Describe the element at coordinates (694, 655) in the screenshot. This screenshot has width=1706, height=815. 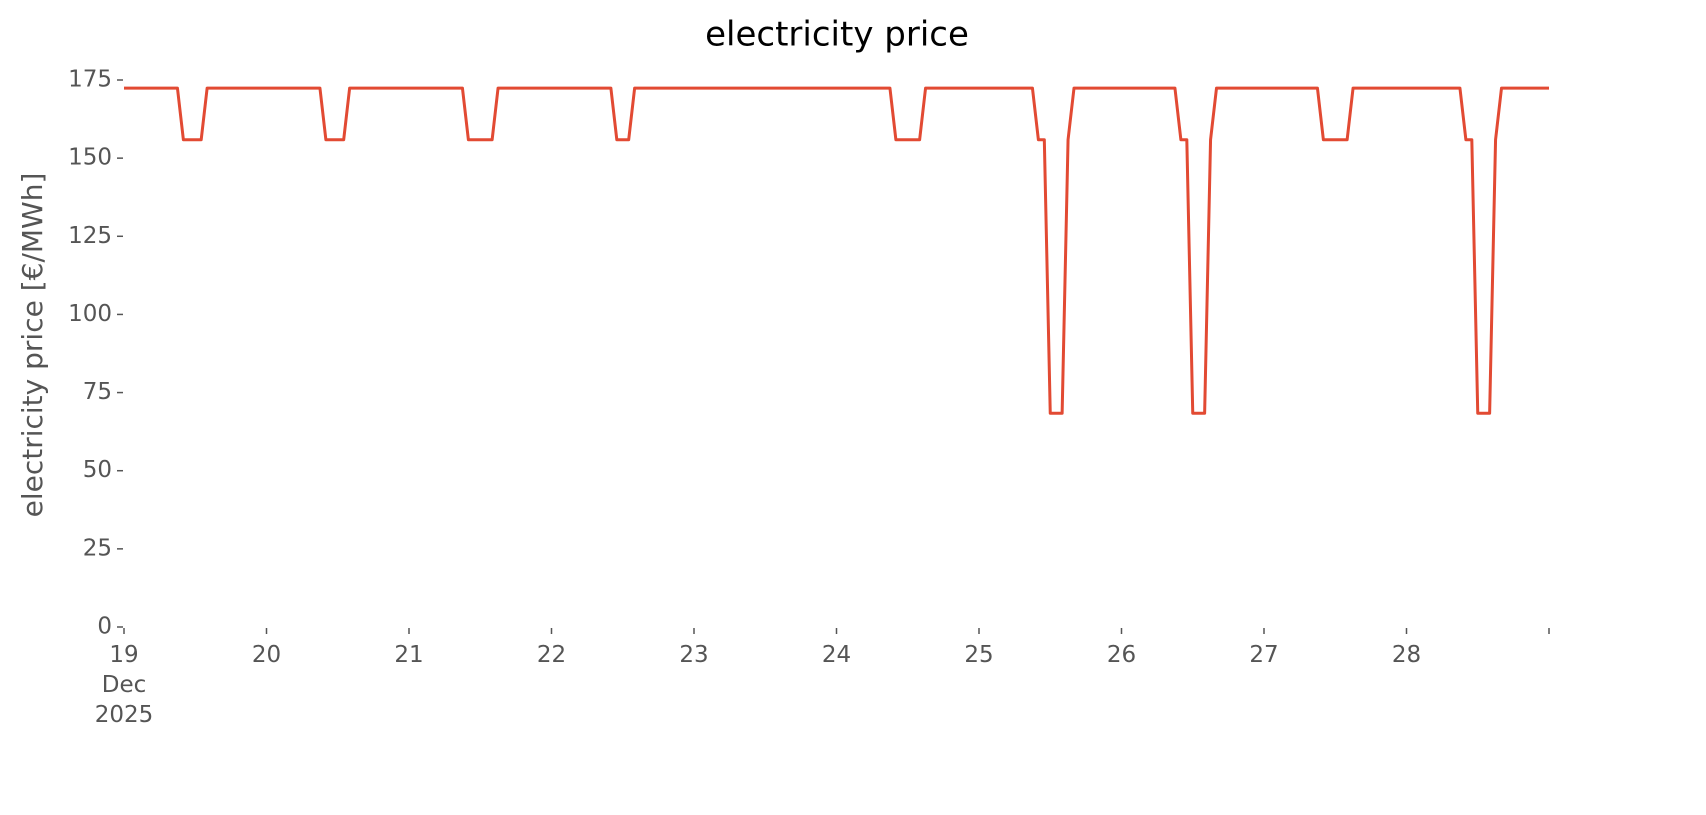
I see `x-tick-label: 23` at that location.